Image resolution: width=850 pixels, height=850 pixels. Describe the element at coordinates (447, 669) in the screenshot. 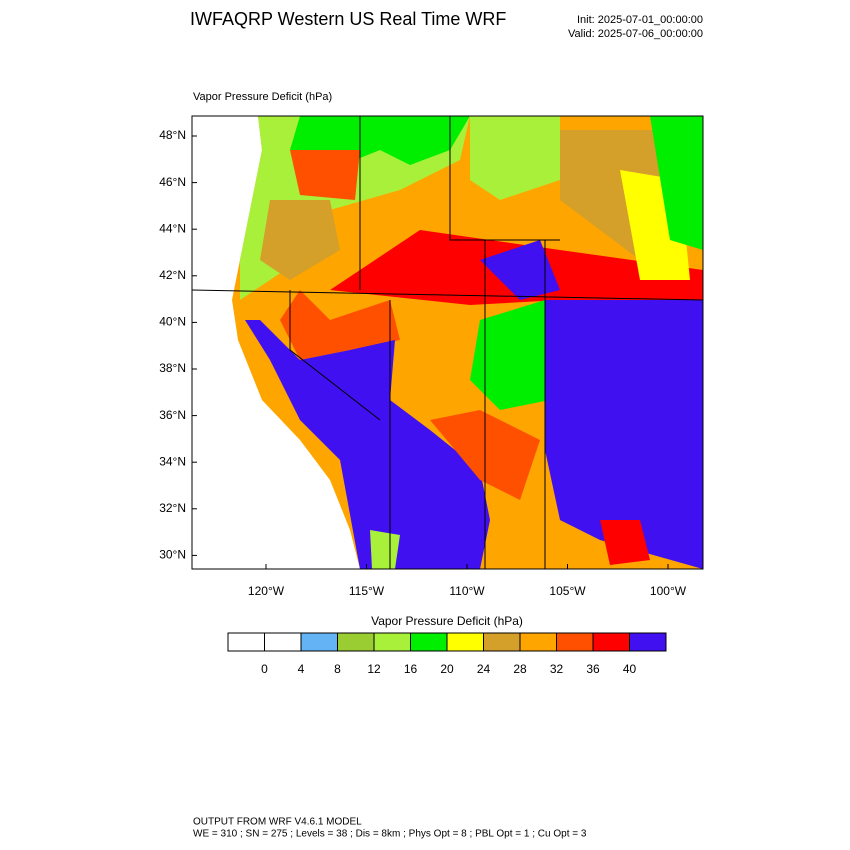

I see `colorbar-label: 20` at that location.